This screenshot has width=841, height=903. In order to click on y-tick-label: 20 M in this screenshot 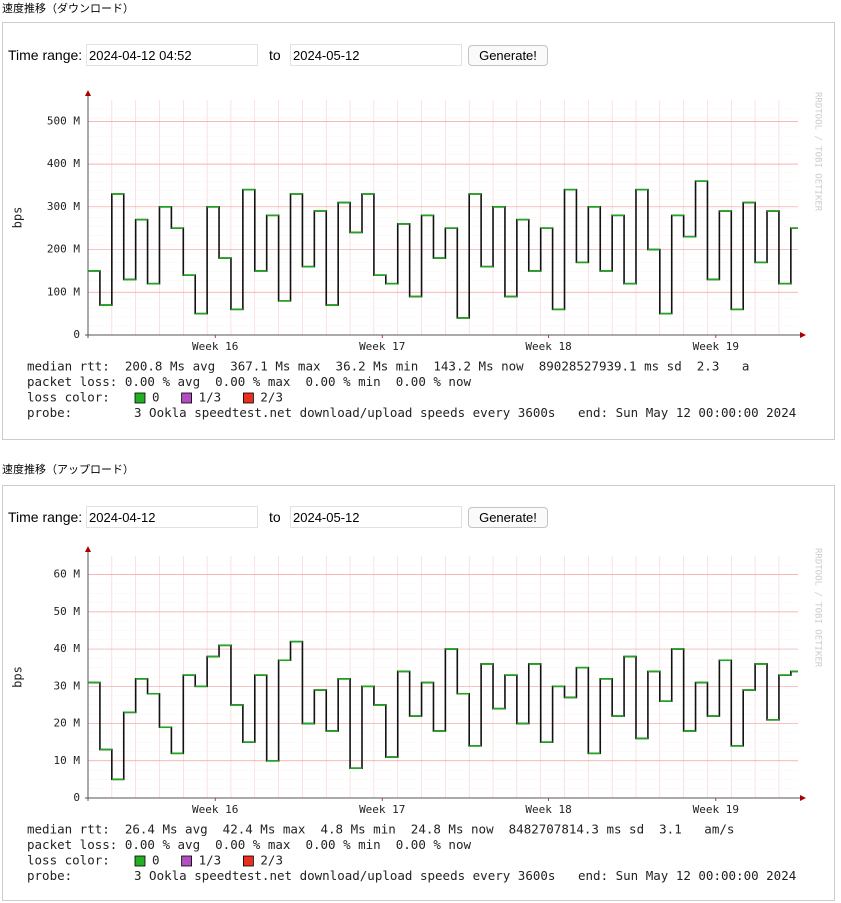, I will do `click(67, 723)`.